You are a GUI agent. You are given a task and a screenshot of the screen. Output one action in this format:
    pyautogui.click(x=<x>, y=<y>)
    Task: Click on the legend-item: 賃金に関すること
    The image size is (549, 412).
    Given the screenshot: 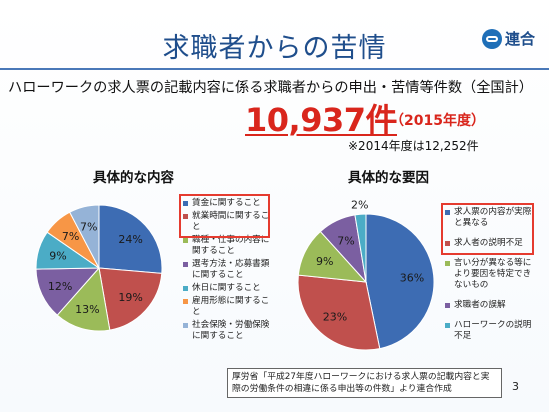 What is the action you would take?
    pyautogui.click(x=227, y=203)
    